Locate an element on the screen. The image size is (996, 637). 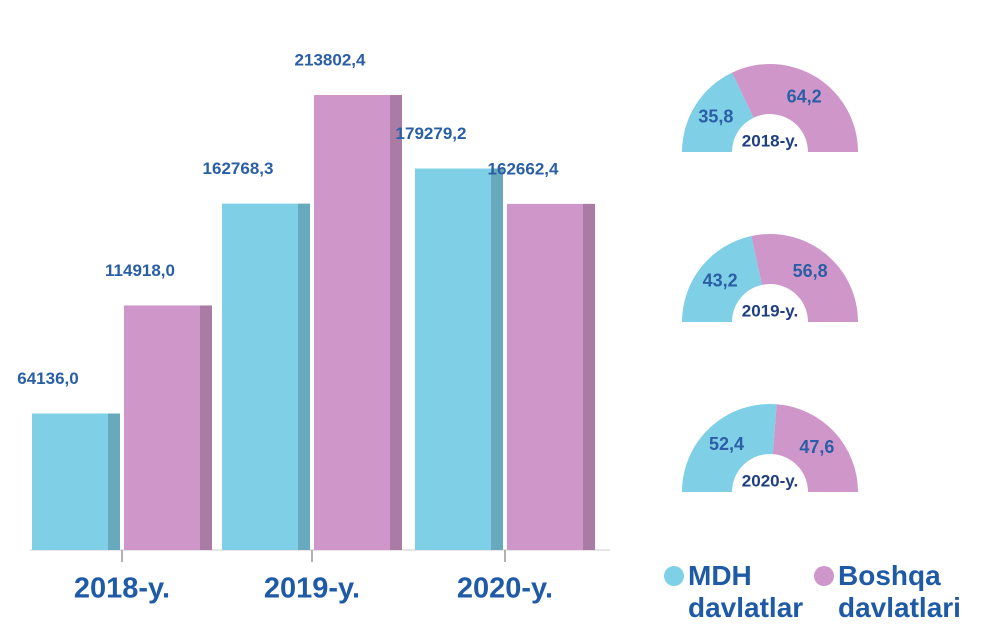
value-label: 64136,0 is located at coordinates (47, 378).